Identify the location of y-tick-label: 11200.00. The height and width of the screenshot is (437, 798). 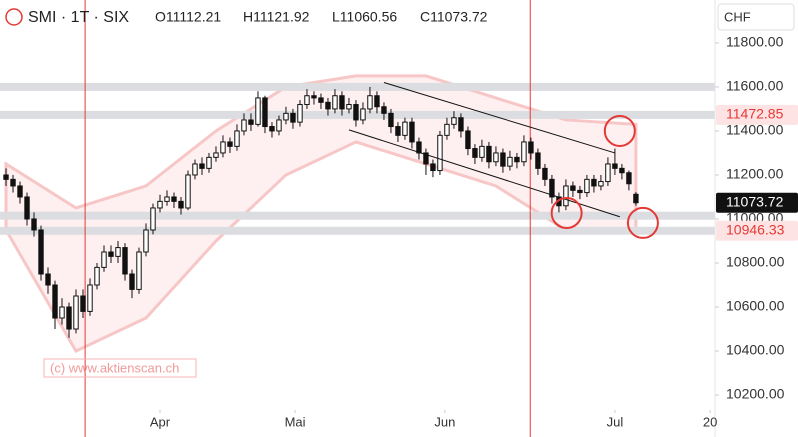
(755, 174).